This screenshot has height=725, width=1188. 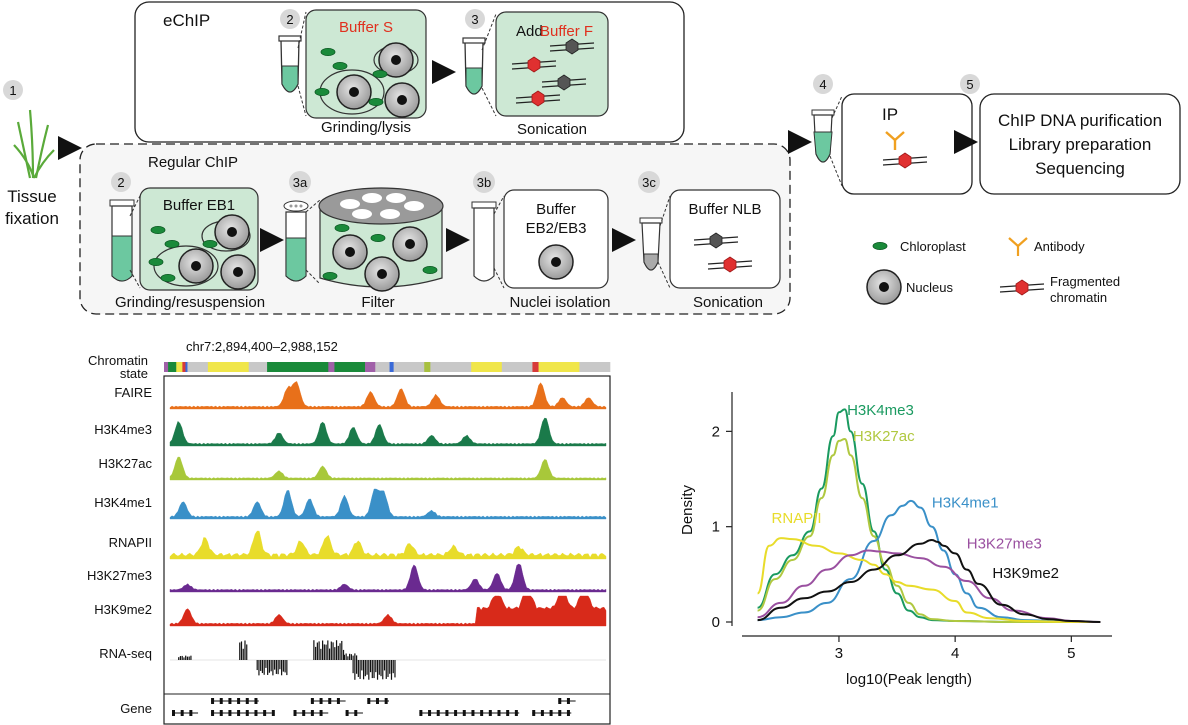 I want to click on legend-chromatin-line1: Fragmented, so click(x=1085, y=281).